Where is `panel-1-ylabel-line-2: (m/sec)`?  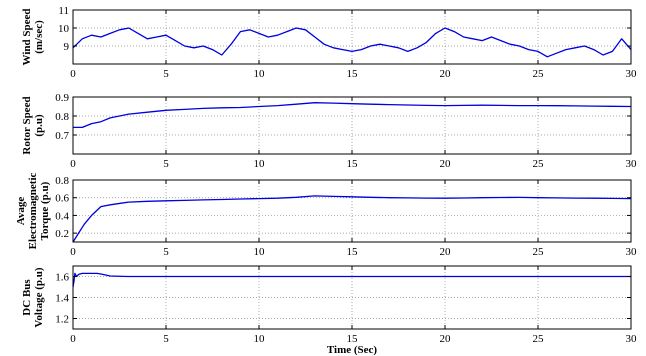 panel-1-ylabel-line-2: (m/sec) is located at coordinates (39, 37).